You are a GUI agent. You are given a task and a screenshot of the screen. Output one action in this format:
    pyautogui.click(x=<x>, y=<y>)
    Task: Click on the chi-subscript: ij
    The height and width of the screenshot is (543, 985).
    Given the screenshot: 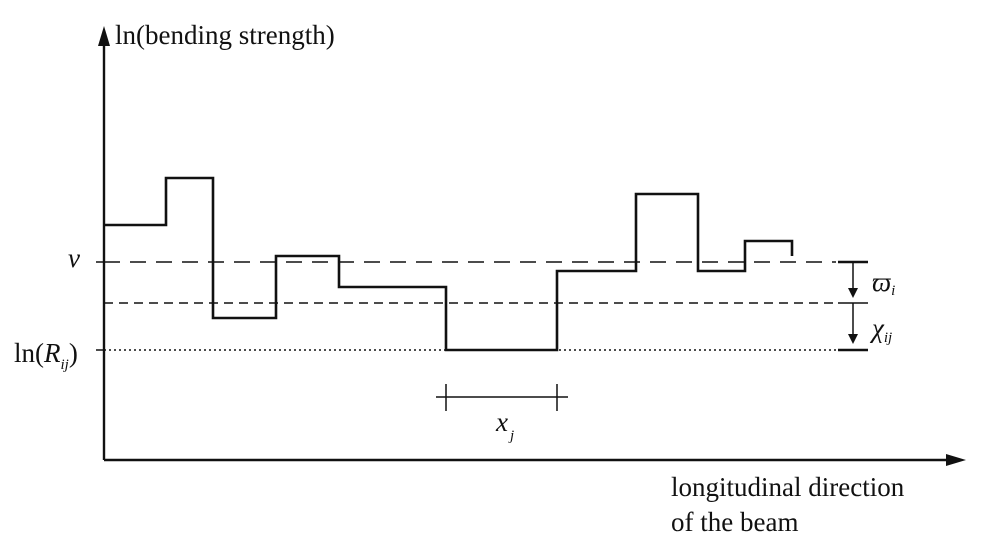 What is the action you would take?
    pyautogui.click(x=888, y=338)
    